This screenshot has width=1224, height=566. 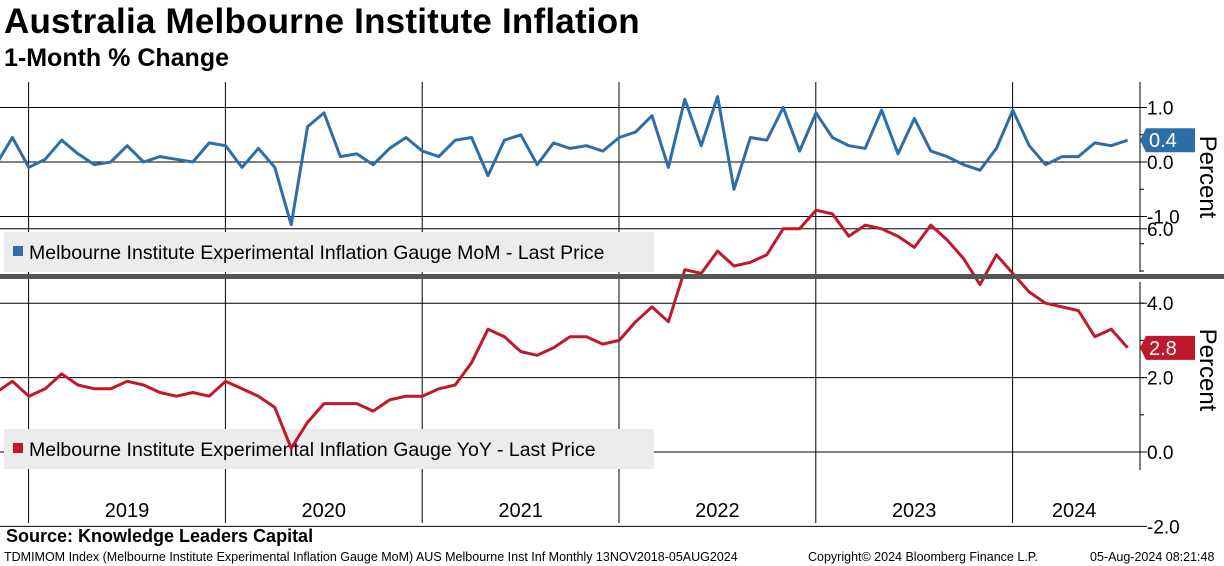 I want to click on y-tick-label: 1.0, so click(x=1160, y=109).